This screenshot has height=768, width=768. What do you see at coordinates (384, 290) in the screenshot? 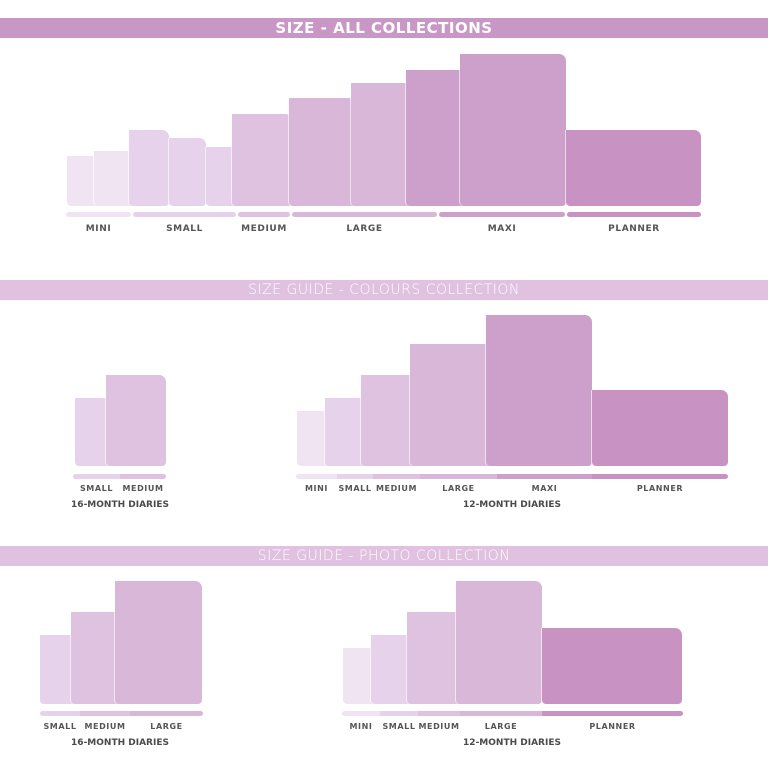
I see `header-colours-collection: SIZE GUIDE - COLOURS COLLECTION` at bounding box center [384, 290].